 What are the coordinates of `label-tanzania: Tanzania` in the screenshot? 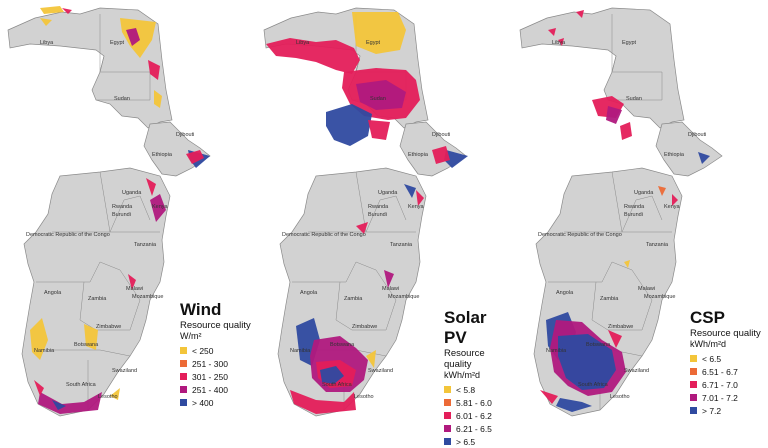 It's located at (401, 245).